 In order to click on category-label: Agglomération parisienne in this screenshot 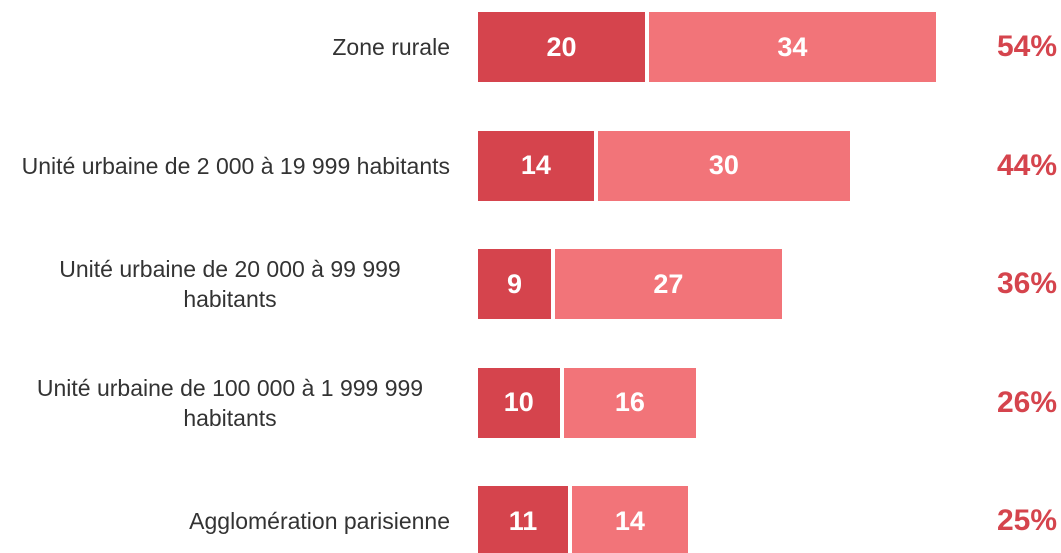, I will do `click(319, 519)`.